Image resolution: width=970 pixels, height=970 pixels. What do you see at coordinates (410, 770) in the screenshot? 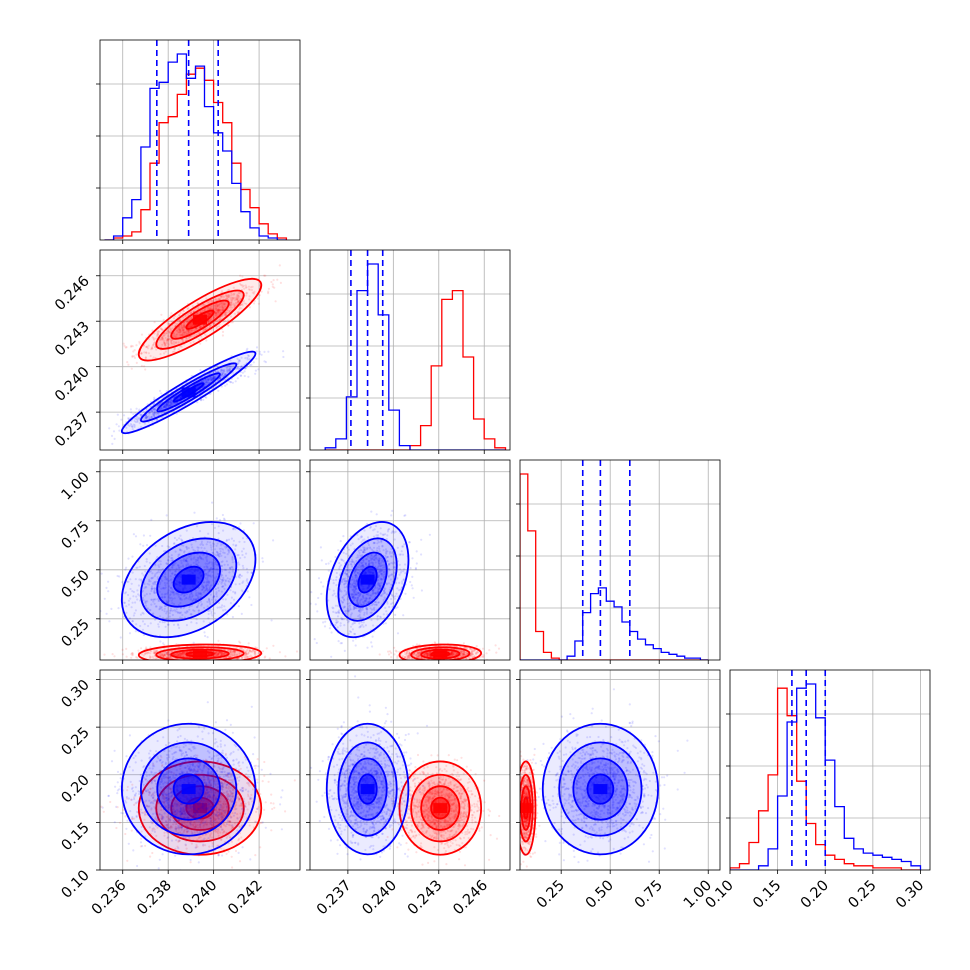
I see `panel-background` at bounding box center [410, 770].